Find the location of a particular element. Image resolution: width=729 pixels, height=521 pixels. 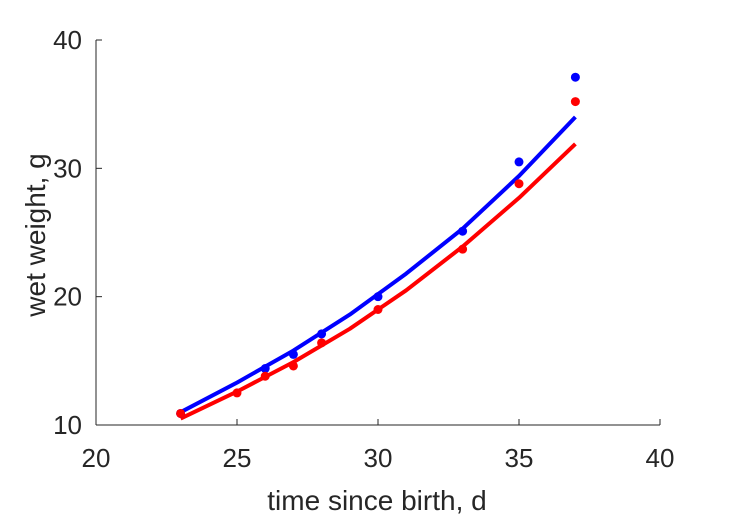

y-tick-label: 20 is located at coordinates (67, 297).